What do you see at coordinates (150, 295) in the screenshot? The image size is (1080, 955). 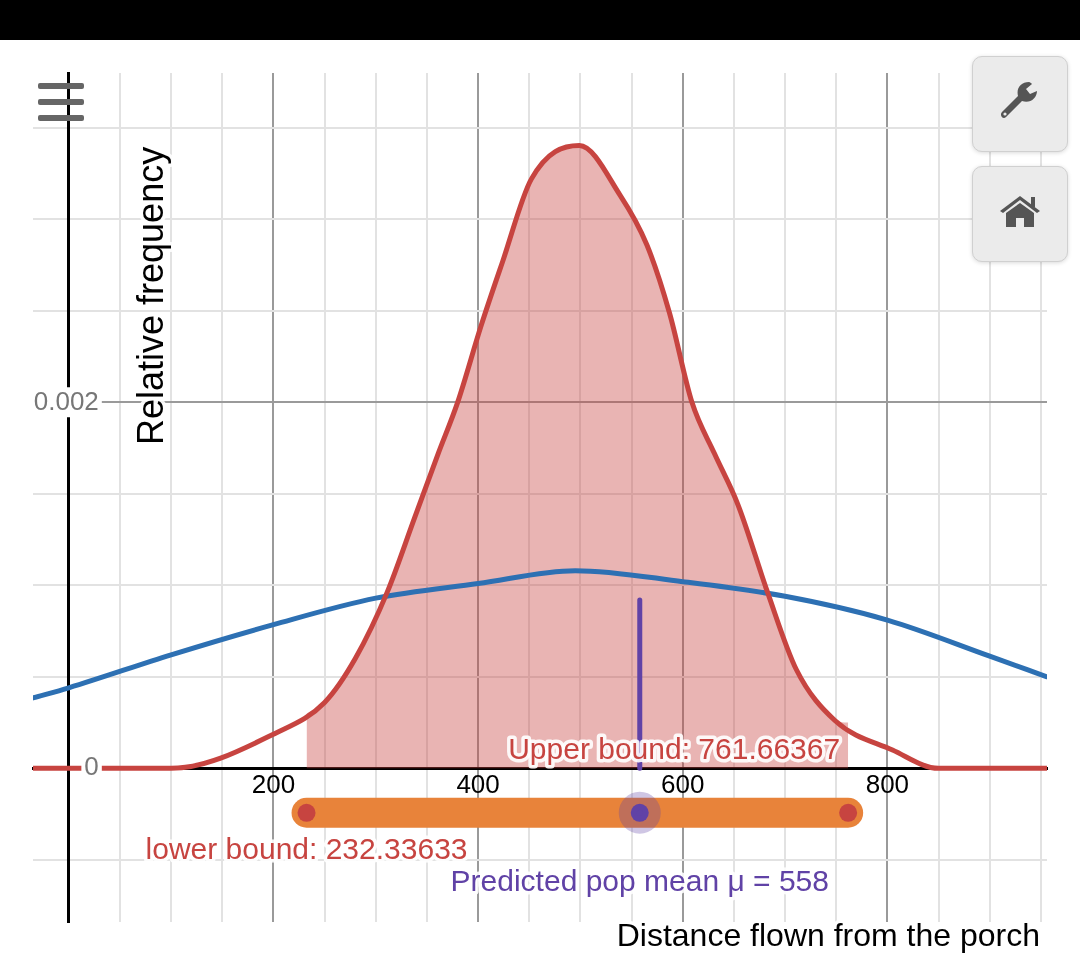 I see `y-axis-title: Relative frequency` at bounding box center [150, 295].